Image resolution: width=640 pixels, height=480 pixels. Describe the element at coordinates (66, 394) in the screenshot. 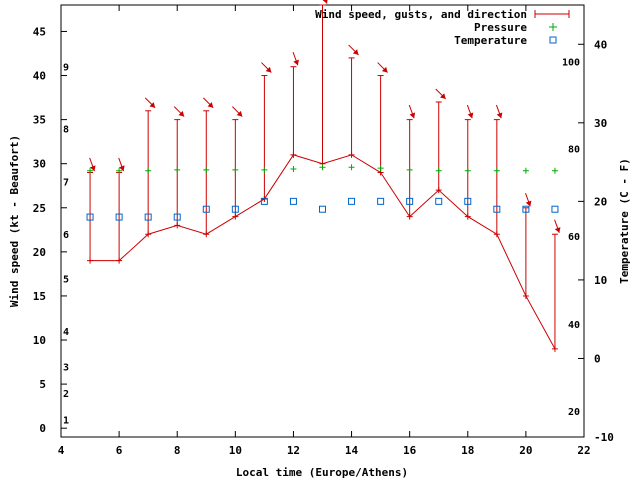

I see `beaufort-label: 2` at that location.